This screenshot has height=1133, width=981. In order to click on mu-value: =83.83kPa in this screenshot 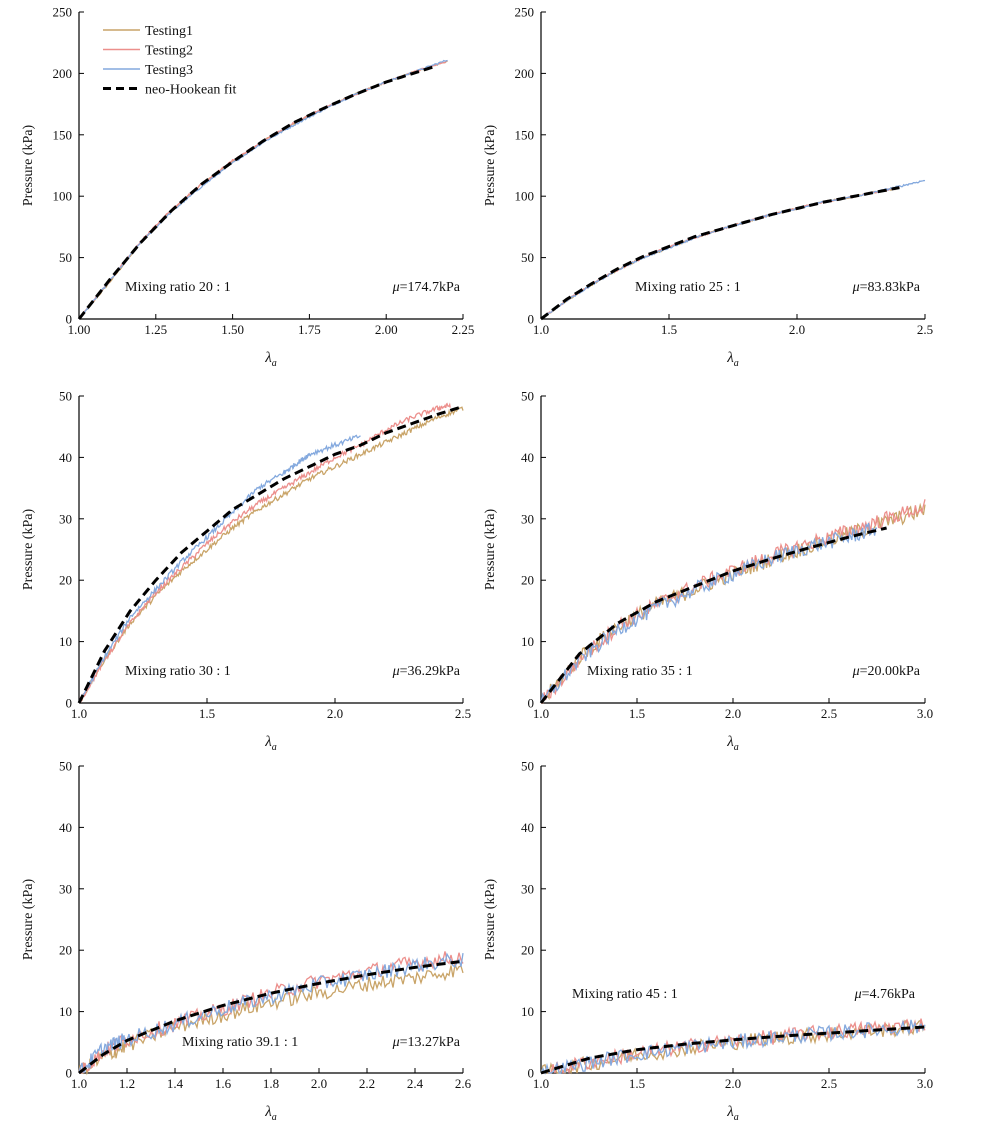, I will do `click(890, 287)`.